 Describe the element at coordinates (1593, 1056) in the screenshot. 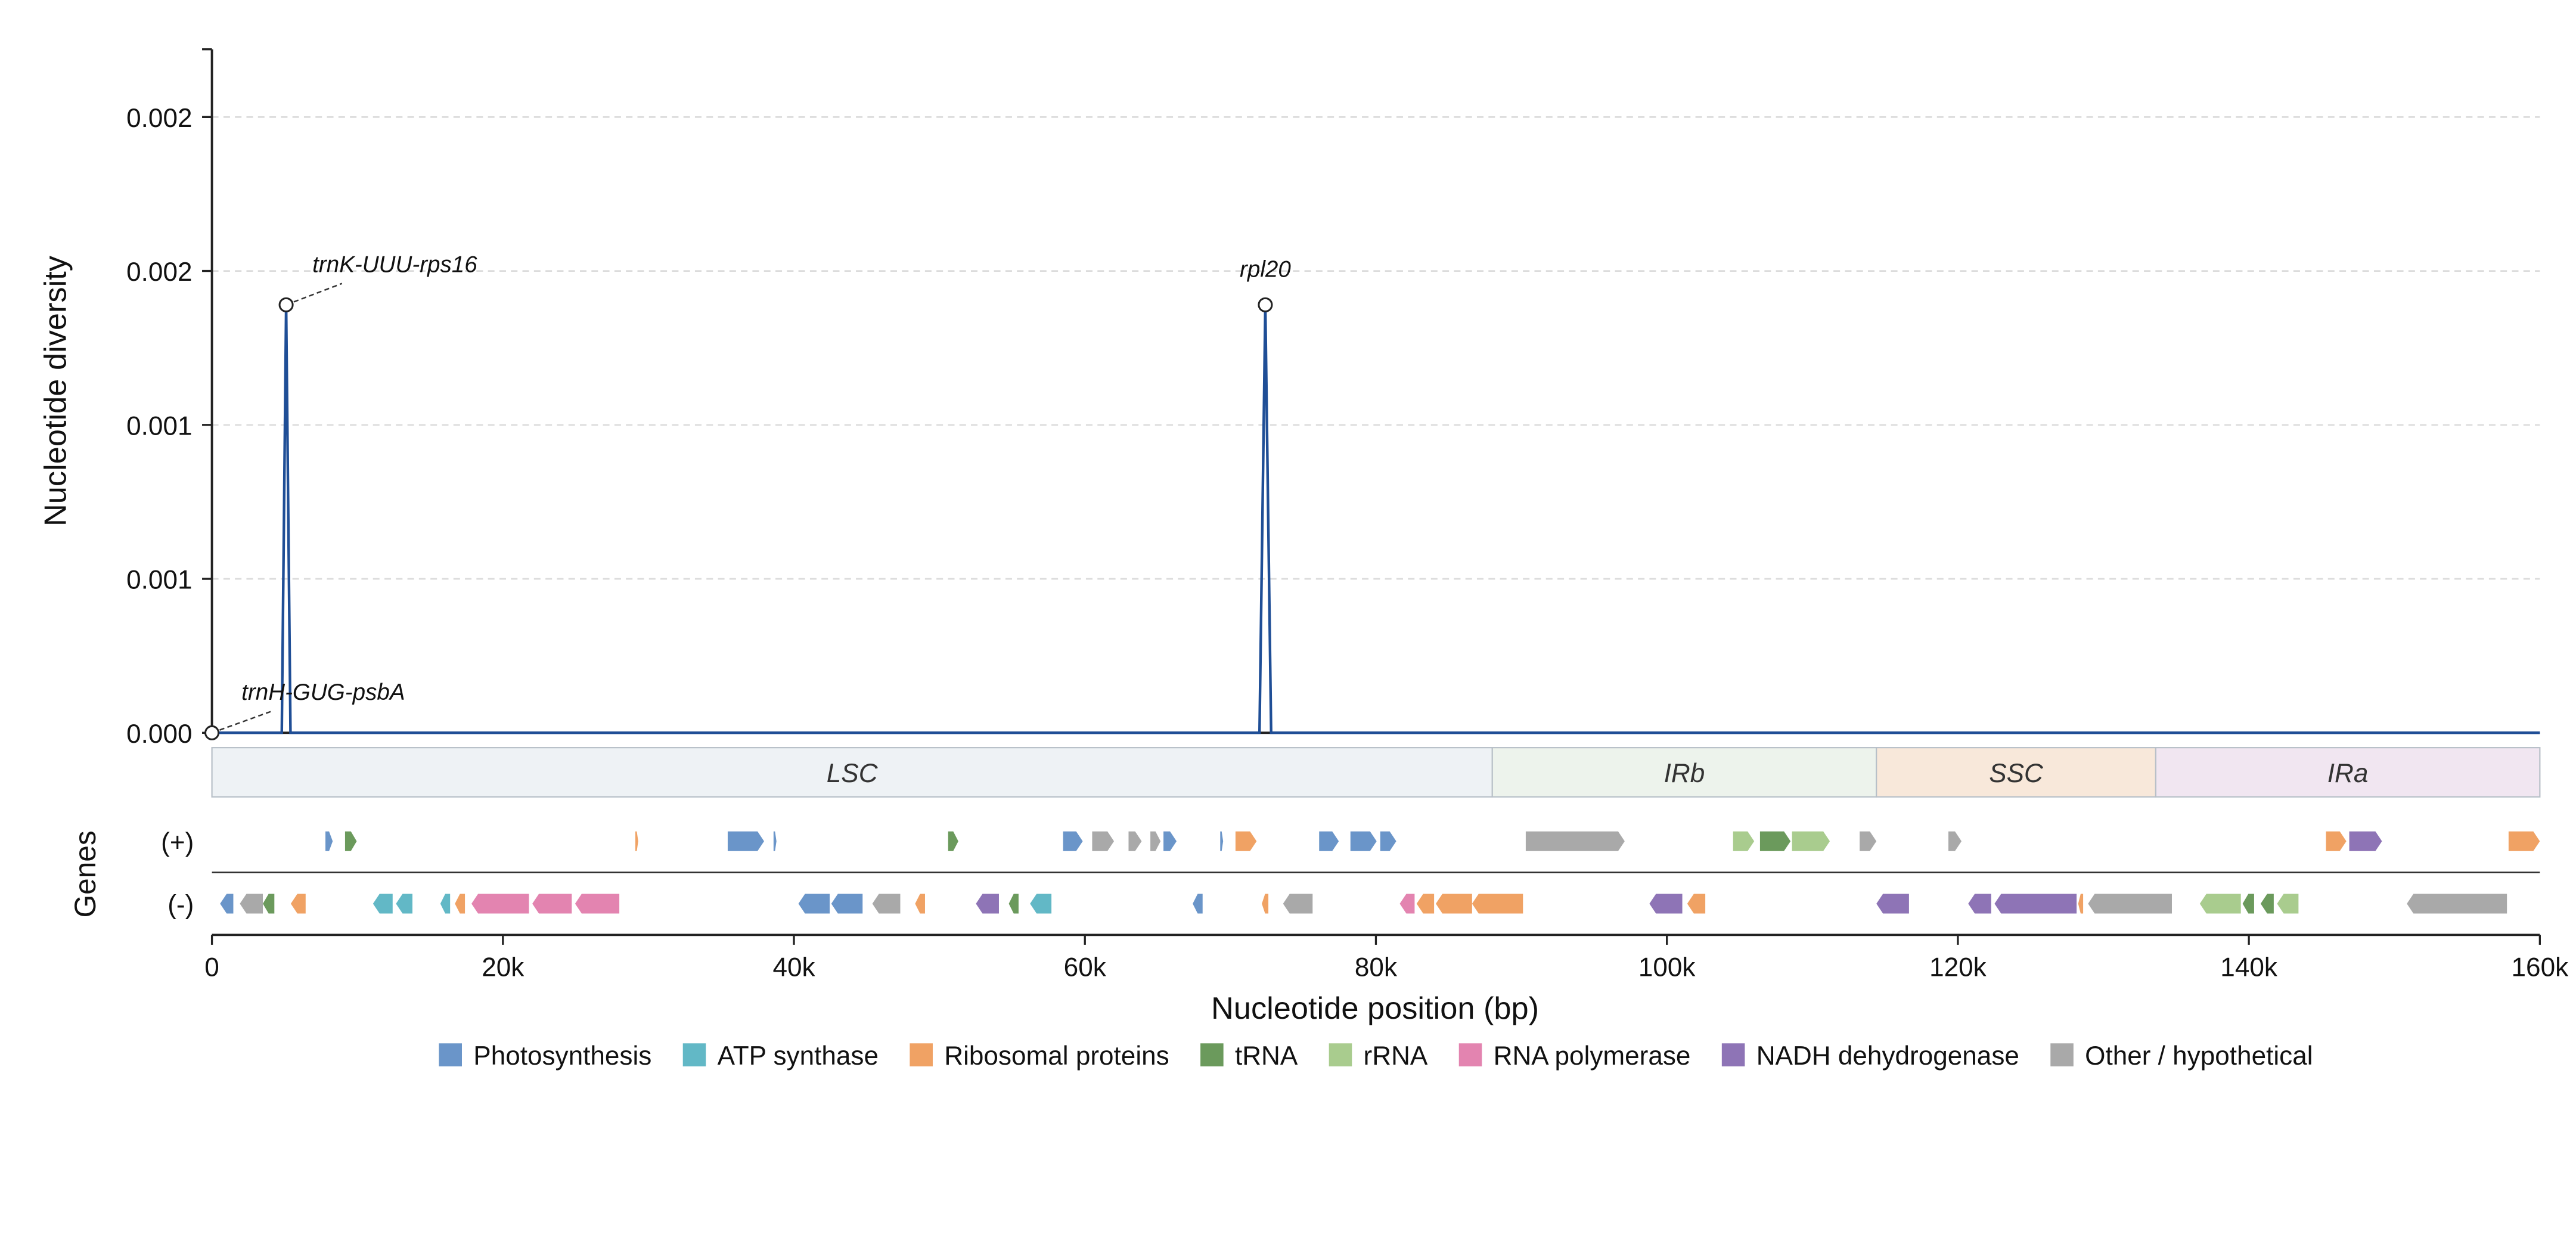

I see `legend-label: RNA polymerase` at that location.